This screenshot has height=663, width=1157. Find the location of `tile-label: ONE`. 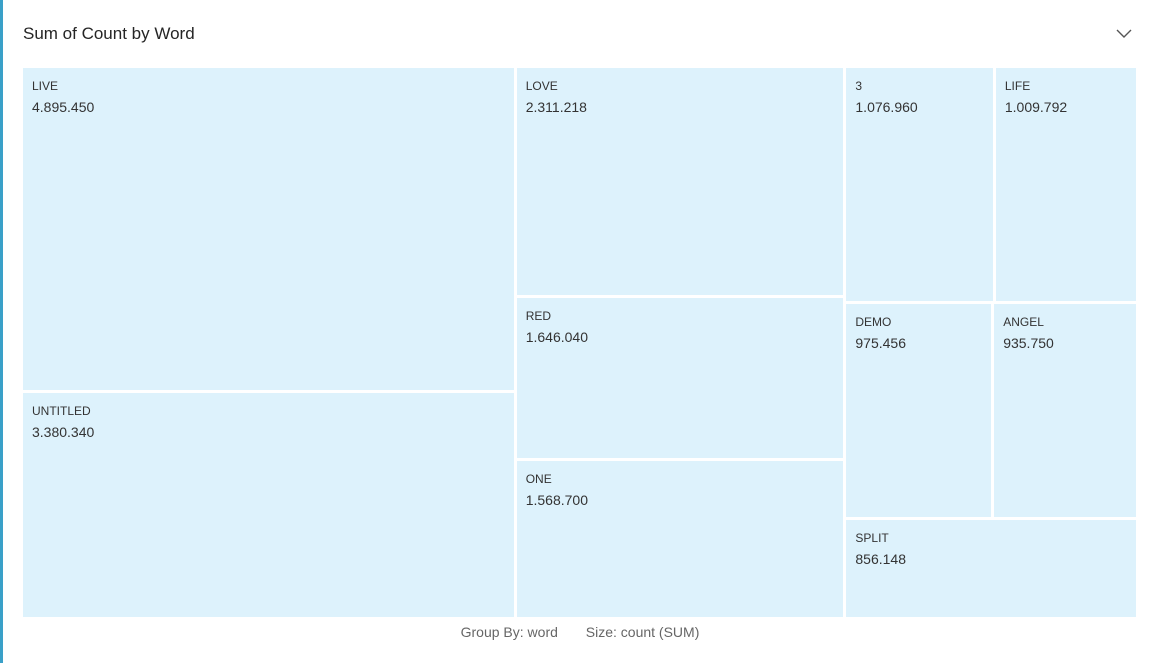

tile-label: ONE is located at coordinates (538, 479).